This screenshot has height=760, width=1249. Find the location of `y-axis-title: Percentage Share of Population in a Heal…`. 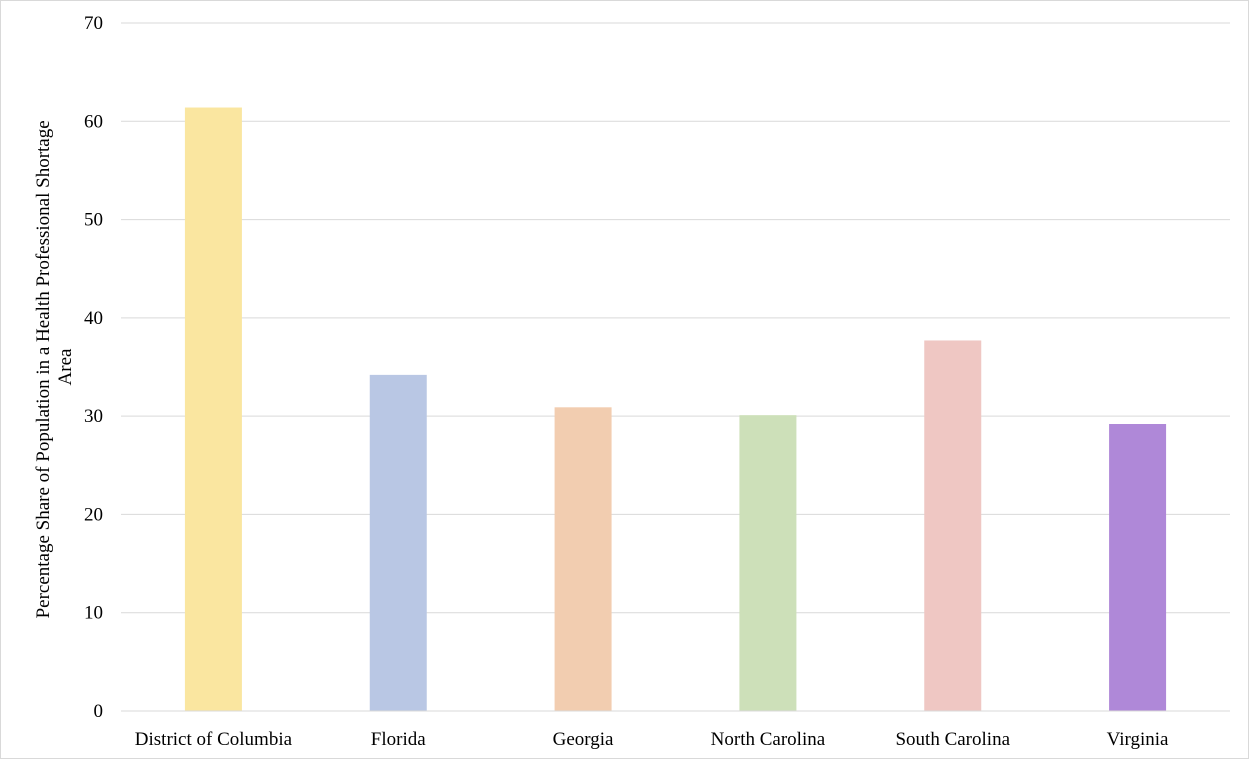

y-axis-title: Percentage Share of Population in a Heal… is located at coordinates (54, 367).